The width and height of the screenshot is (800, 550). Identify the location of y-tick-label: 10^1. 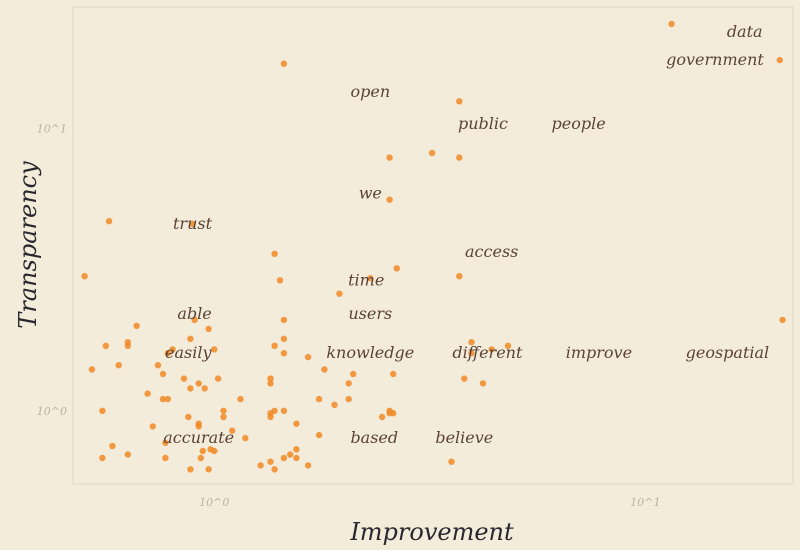
(52, 129).